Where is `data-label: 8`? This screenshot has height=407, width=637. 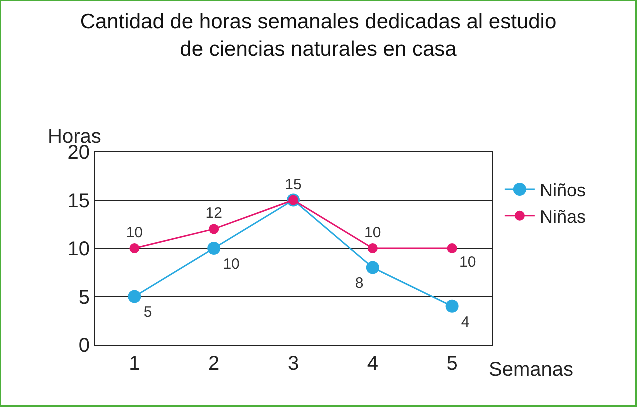
data-label: 8 is located at coordinates (359, 283).